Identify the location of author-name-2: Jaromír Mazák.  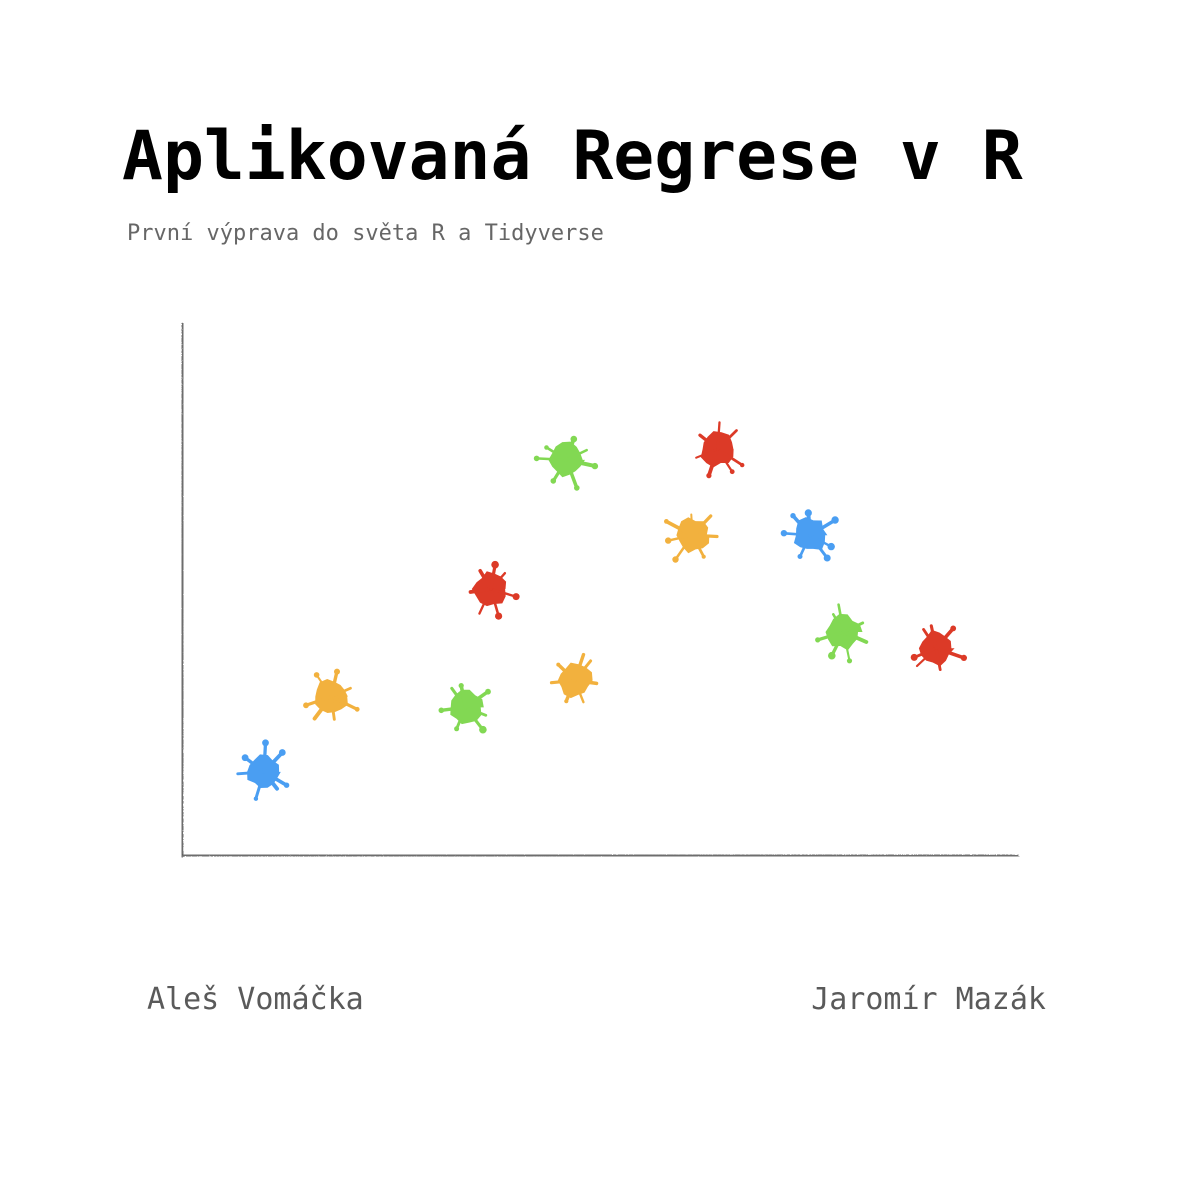
(928, 999).